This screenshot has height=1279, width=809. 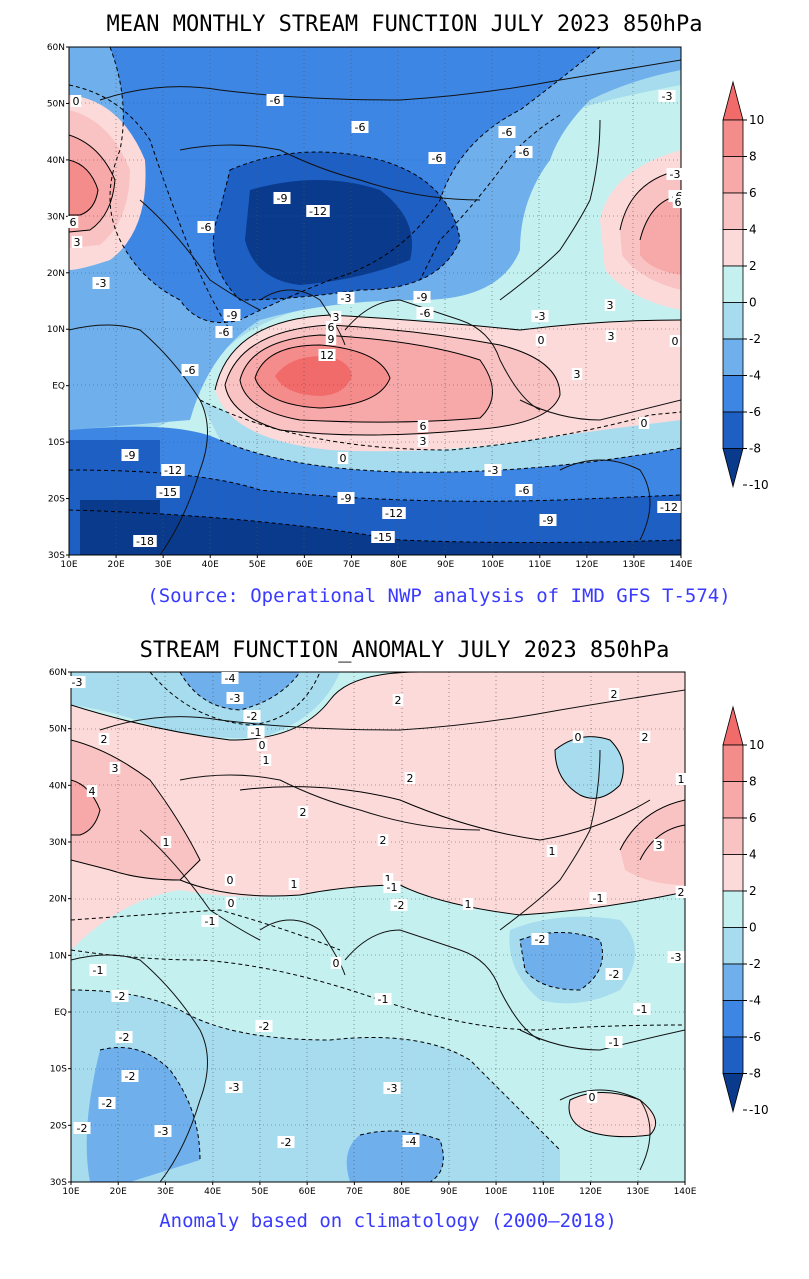 I want to click on contour-label: -2, so click(x=82, y=1128).